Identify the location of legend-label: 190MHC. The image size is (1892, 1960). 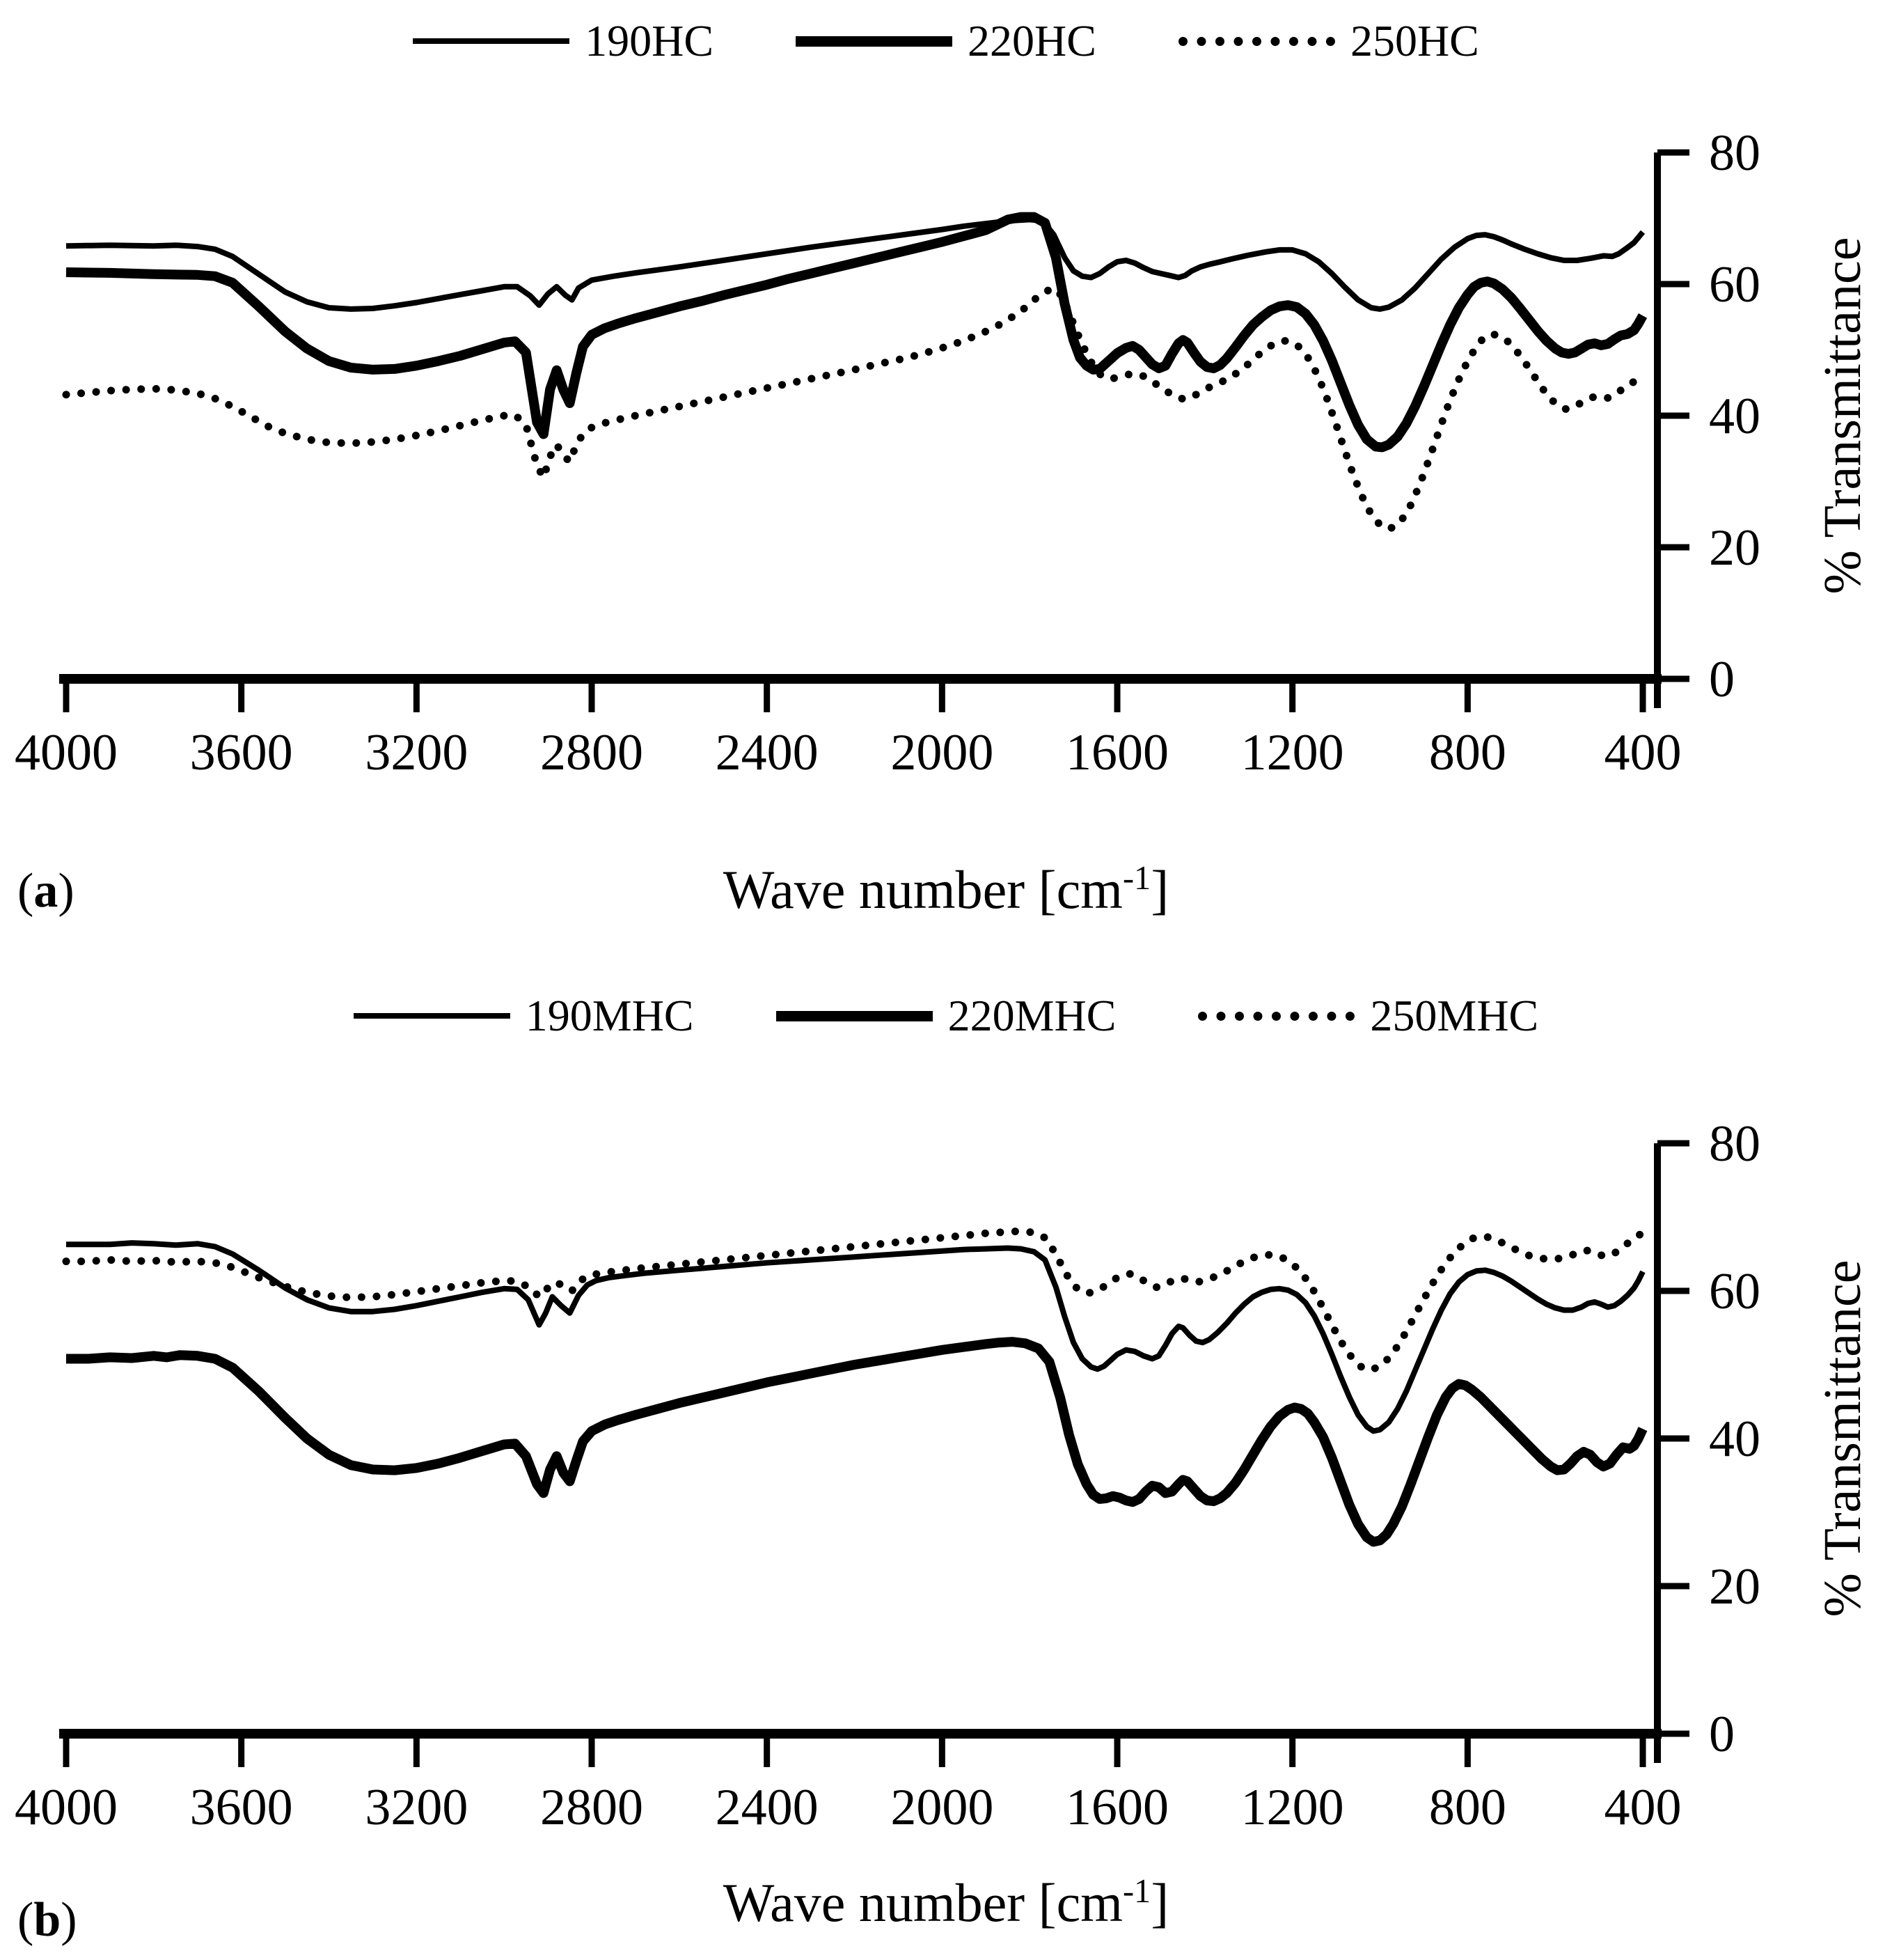
(609, 1015).